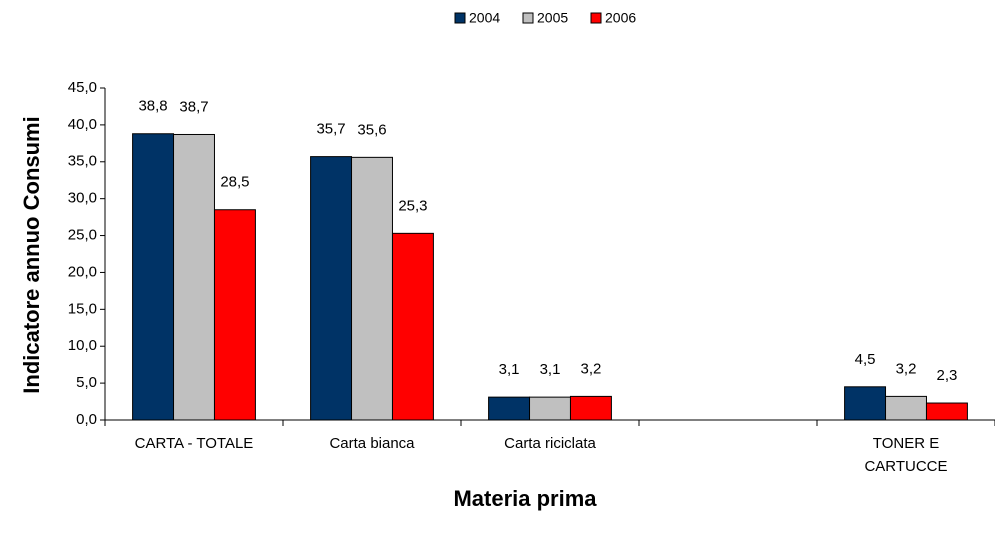 The height and width of the screenshot is (540, 995). Describe the element at coordinates (906, 455) in the screenshot. I see `x-tick-label: TONER E CARTUCCE` at that location.